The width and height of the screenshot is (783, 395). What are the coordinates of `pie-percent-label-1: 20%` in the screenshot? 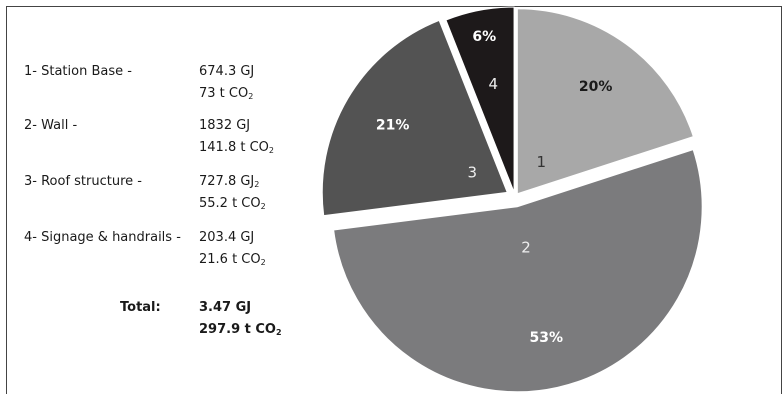 It's located at (596, 87).